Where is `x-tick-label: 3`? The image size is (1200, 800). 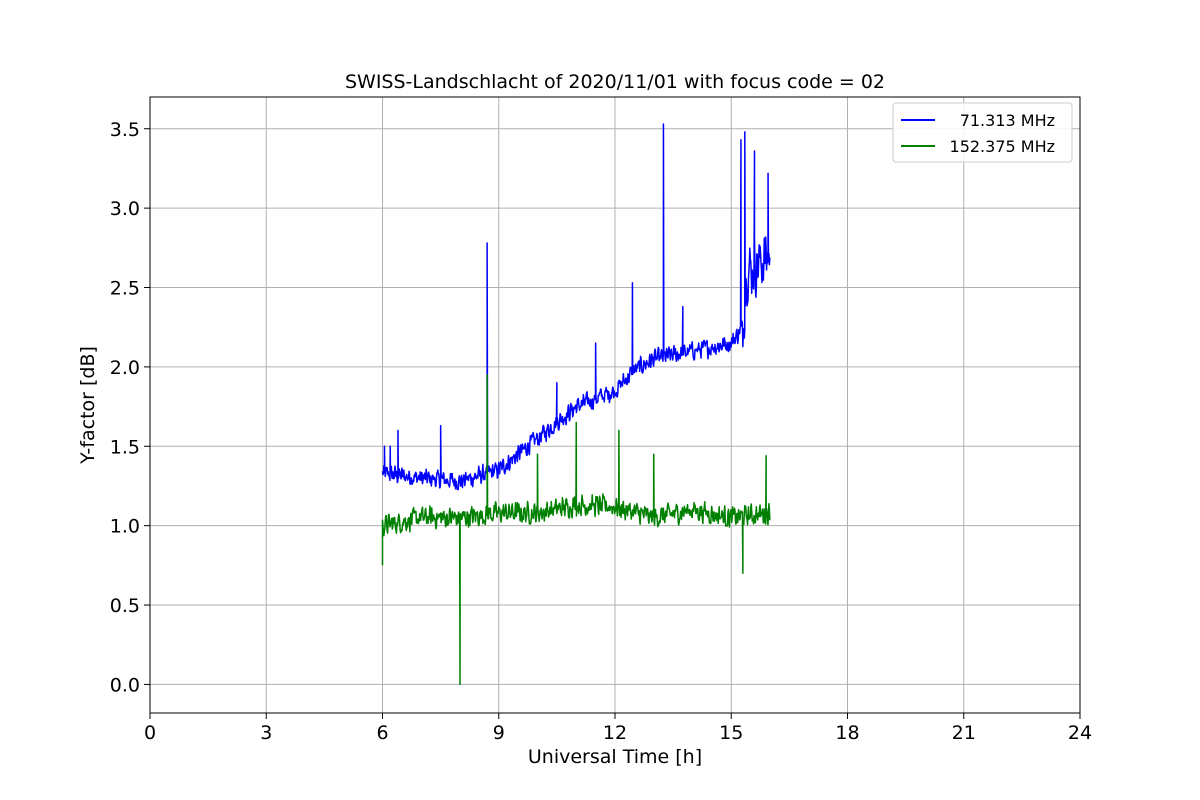 x-tick-label: 3 is located at coordinates (266, 733).